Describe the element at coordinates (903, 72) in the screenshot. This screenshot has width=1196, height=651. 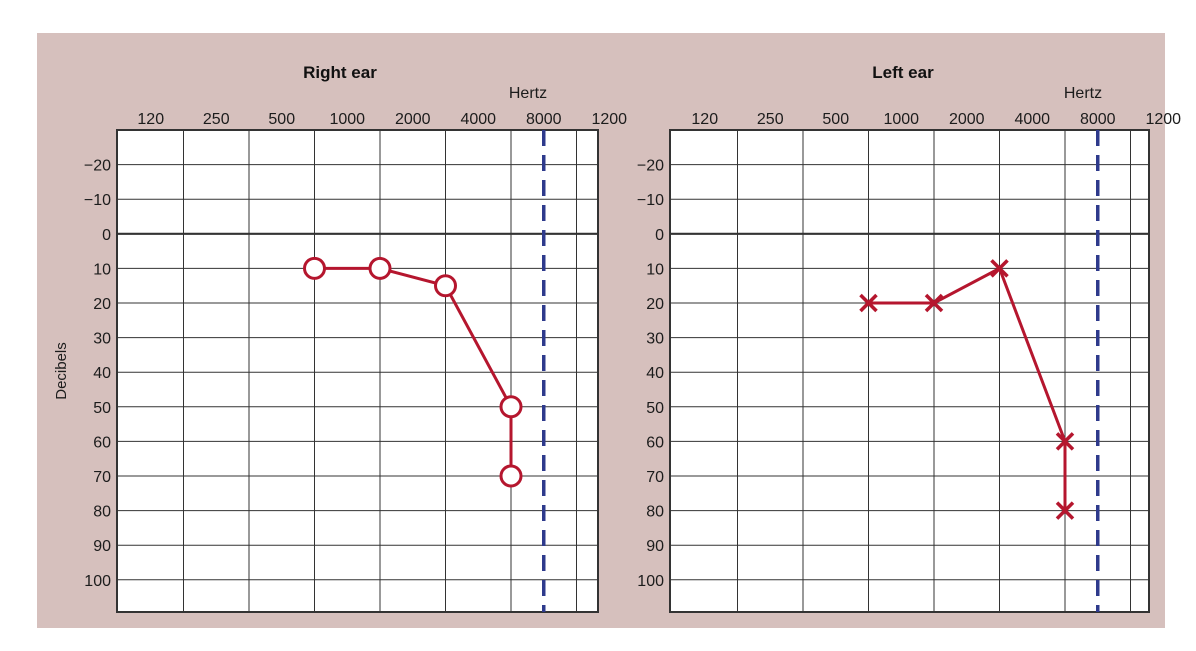
I see `left-ear-title: Left ear` at that location.